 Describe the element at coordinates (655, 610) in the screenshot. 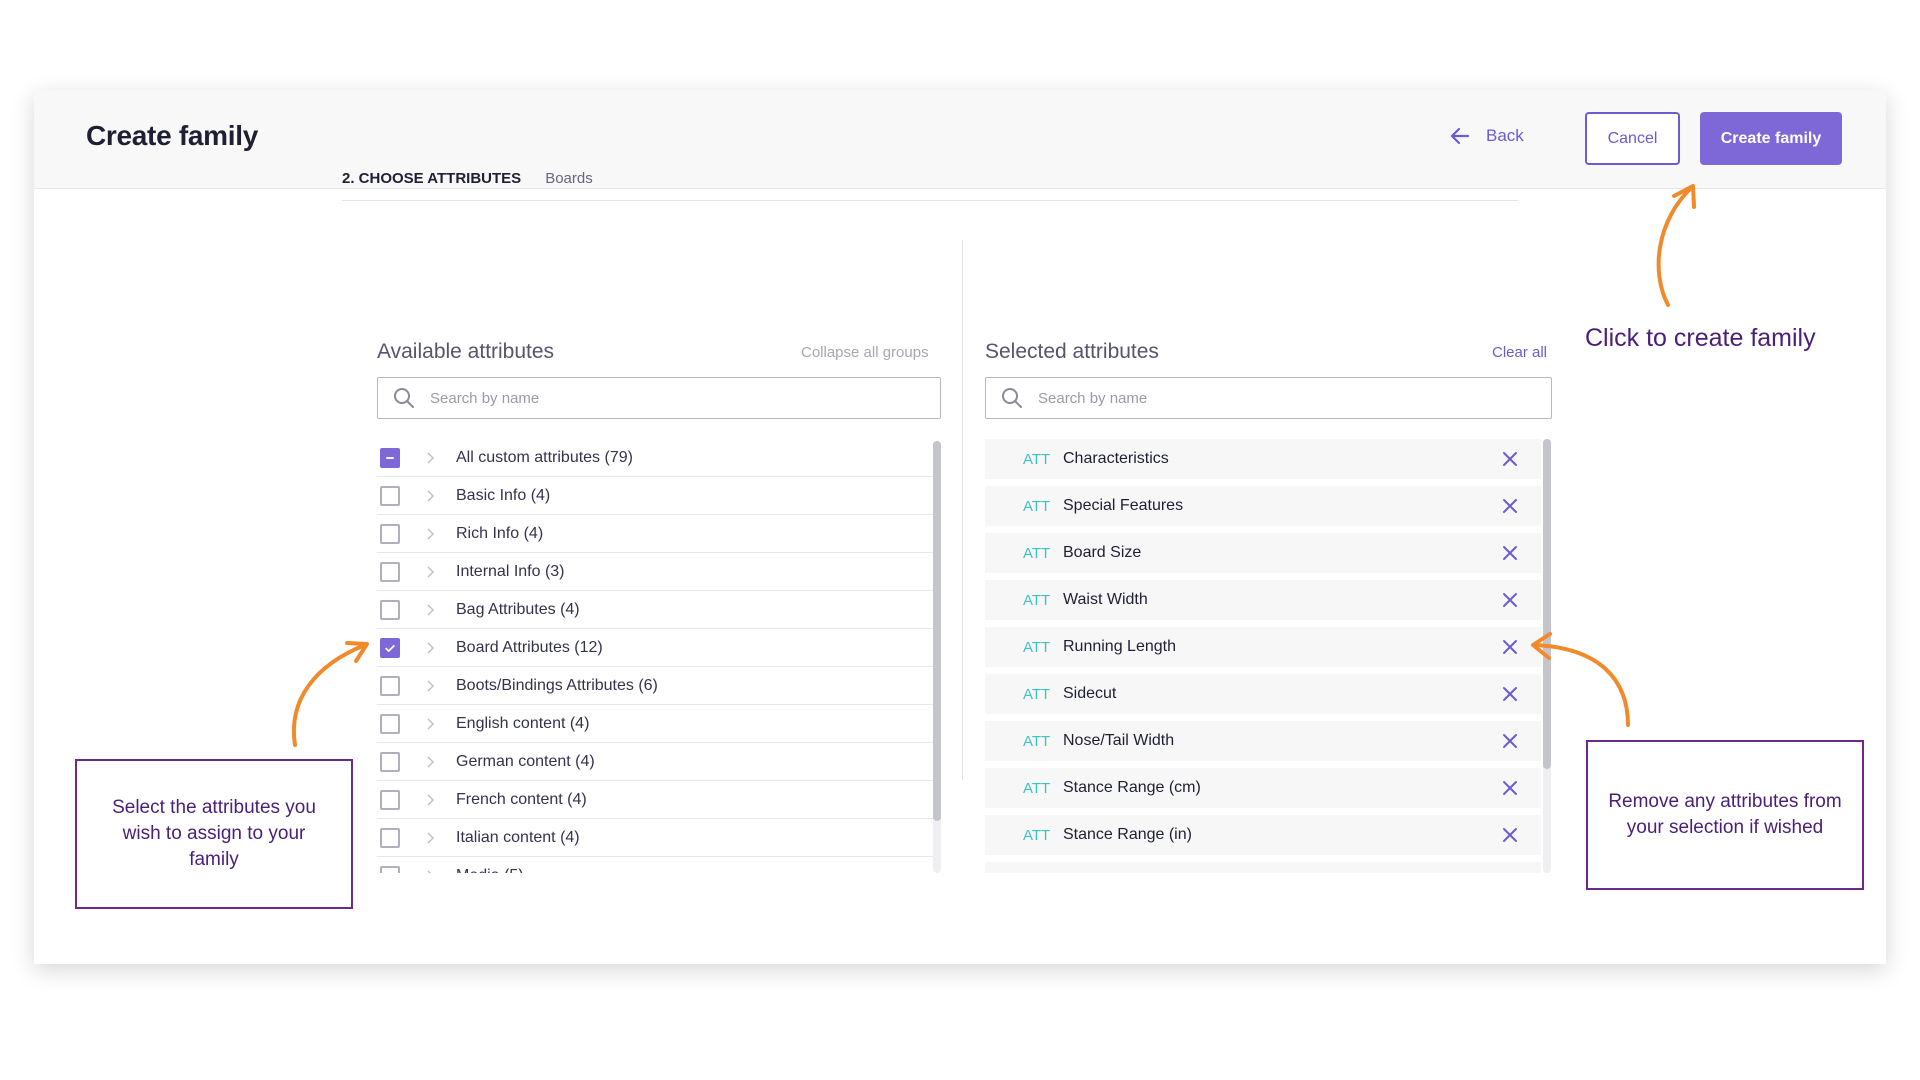

I see `attribute-group-row: Bag Attributes (4)` at that location.